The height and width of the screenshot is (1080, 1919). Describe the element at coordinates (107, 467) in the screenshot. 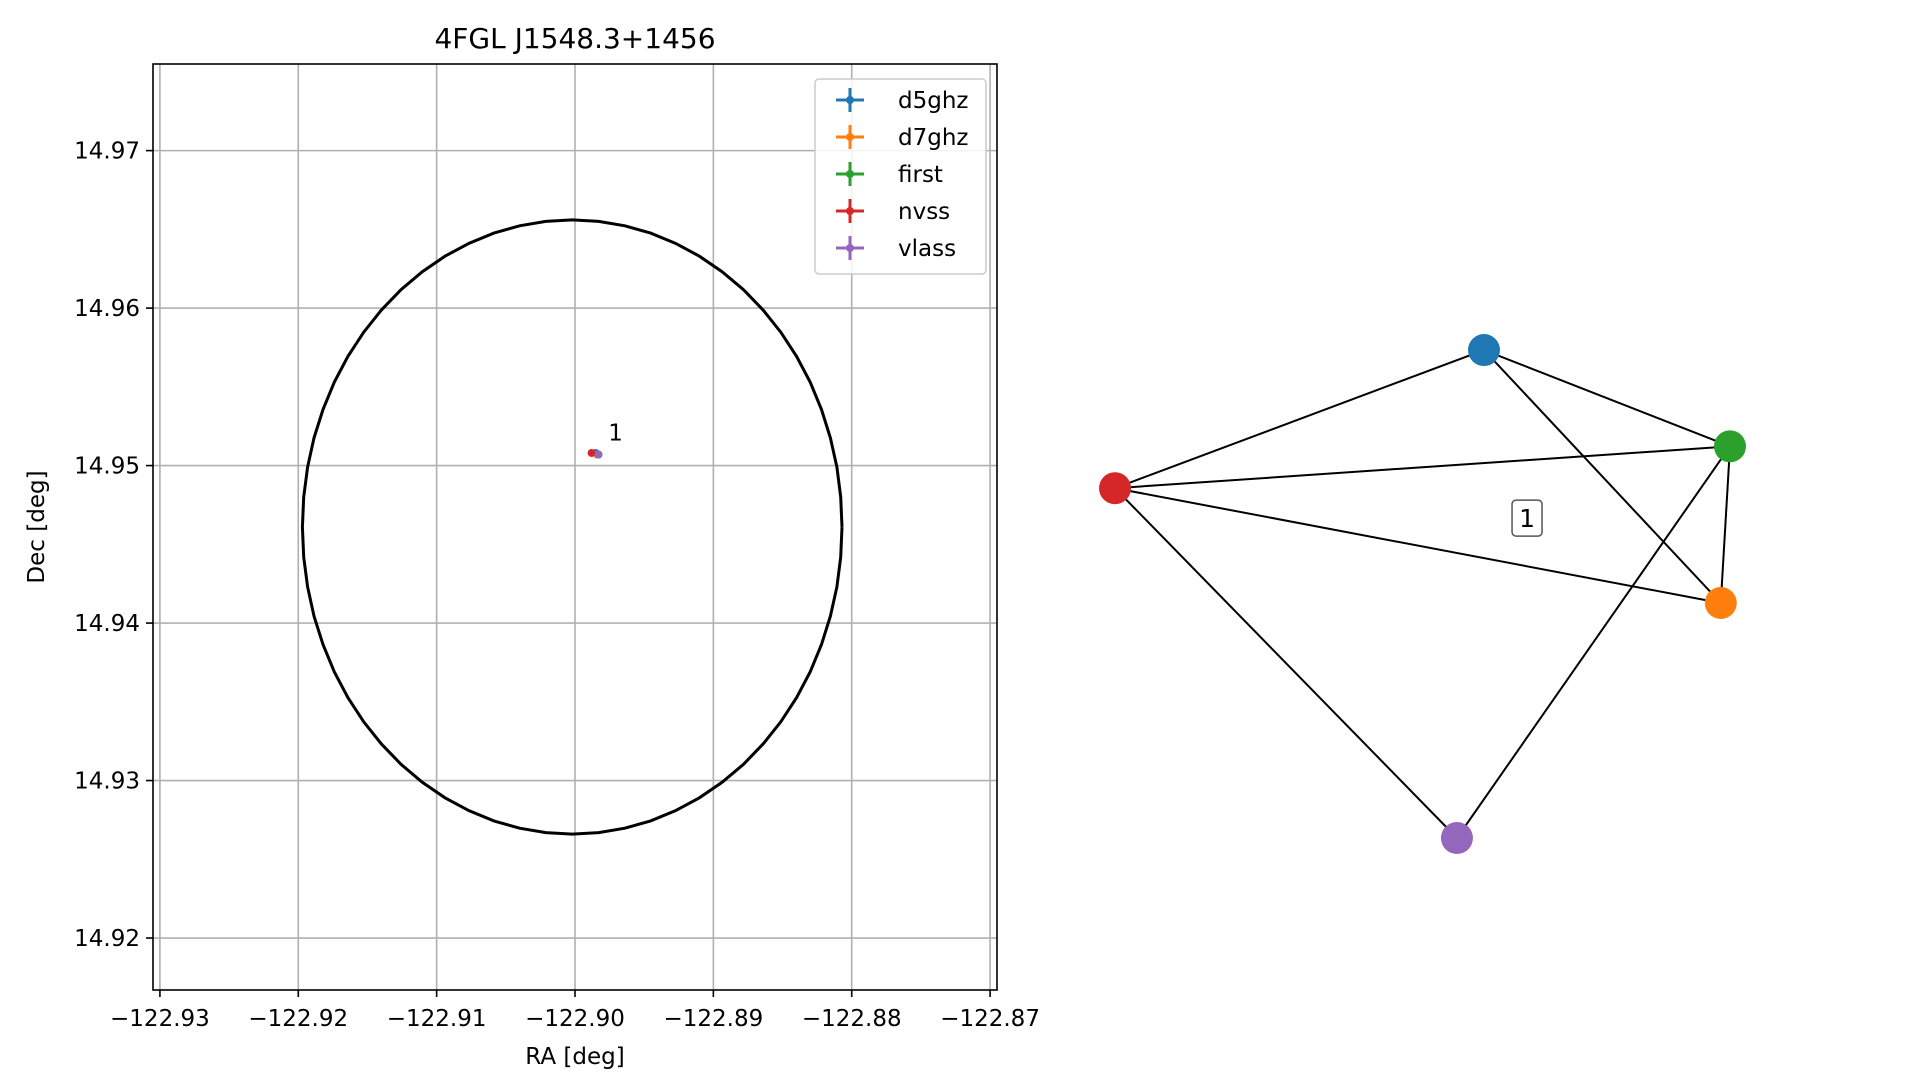

I see `y-tick-label: 14.95` at that location.